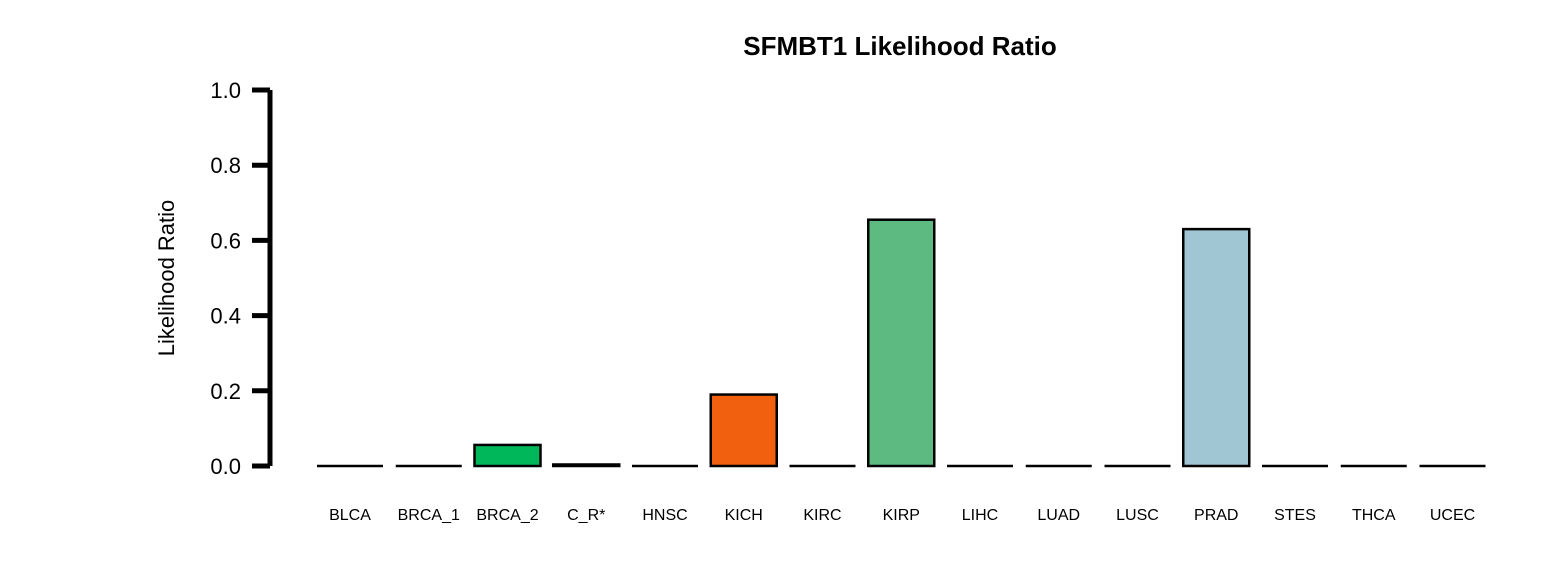  Describe the element at coordinates (1137, 515) in the screenshot. I see `x-tick-label: LUSC` at that location.